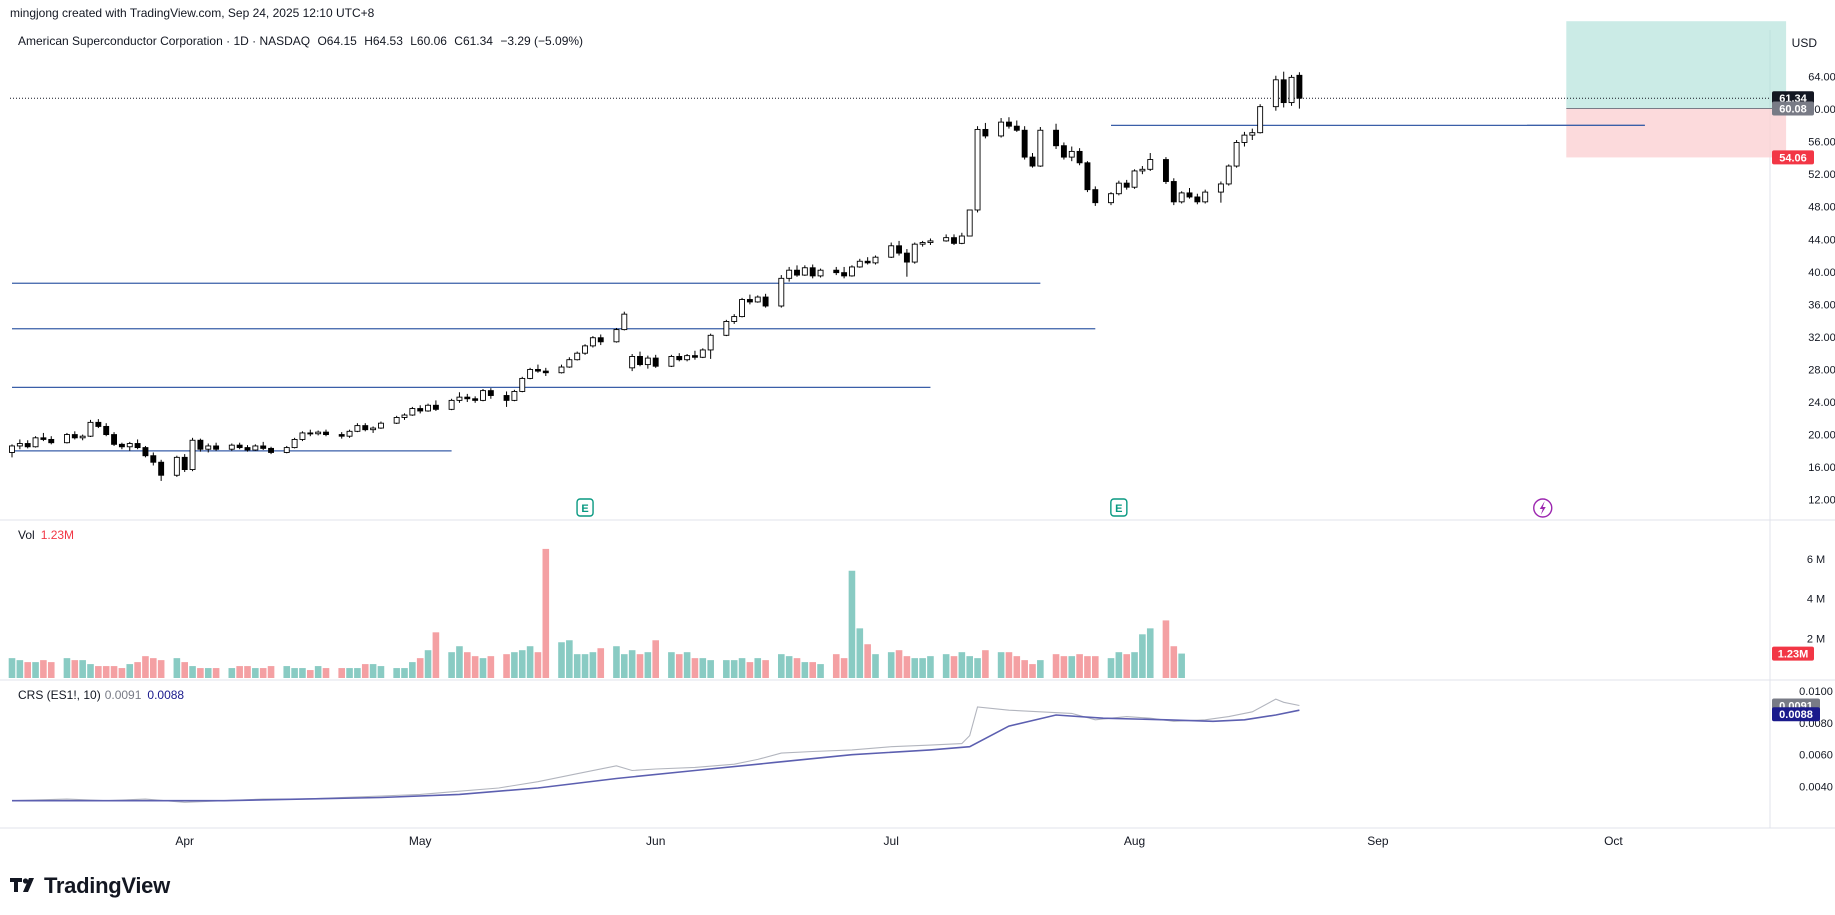 Image resolution: width=1835 pixels, height=915 pixels. What do you see at coordinates (585, 507) in the screenshot?
I see `earnings-marker-icon: E` at bounding box center [585, 507].